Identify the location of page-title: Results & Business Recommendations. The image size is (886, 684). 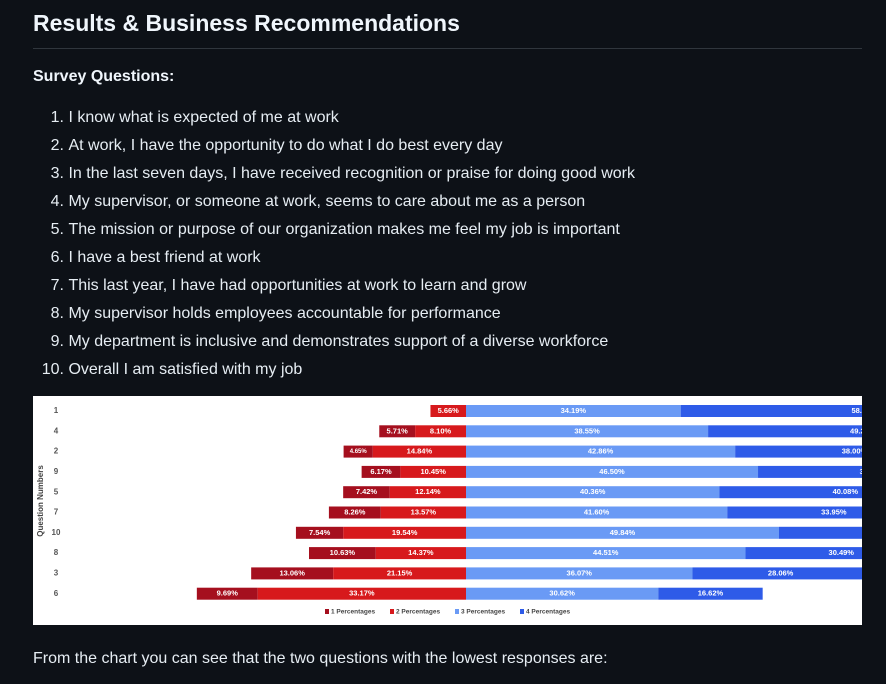
(246, 23).